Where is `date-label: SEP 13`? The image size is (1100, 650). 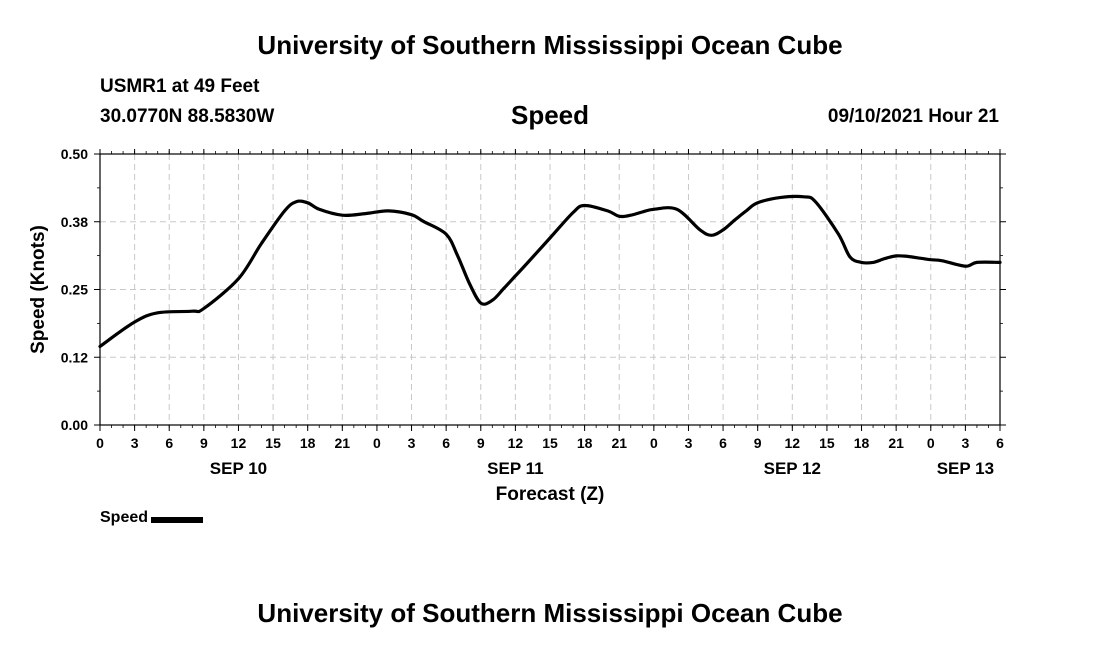 date-label: SEP 13 is located at coordinates (965, 468).